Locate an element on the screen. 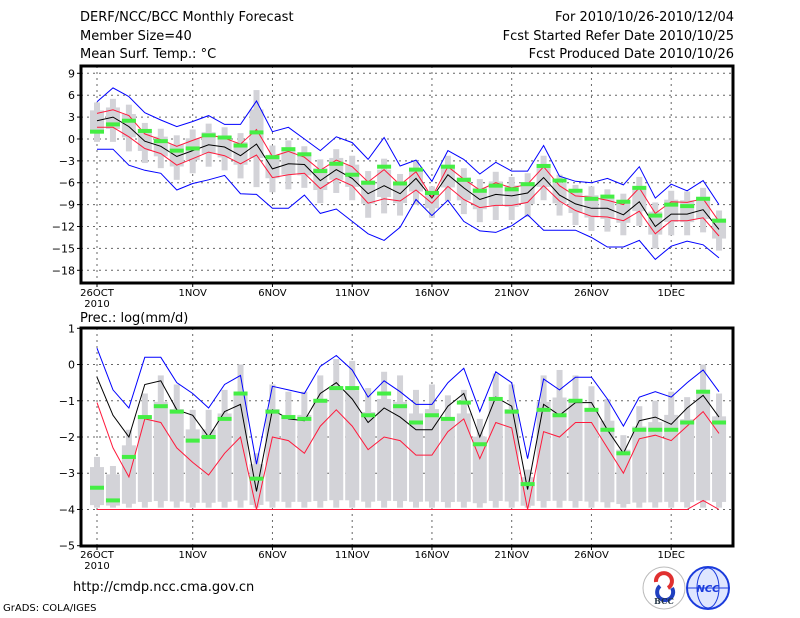 This screenshot has width=800, height=618. temp-ytick-label: −3 is located at coordinates (67, 161).